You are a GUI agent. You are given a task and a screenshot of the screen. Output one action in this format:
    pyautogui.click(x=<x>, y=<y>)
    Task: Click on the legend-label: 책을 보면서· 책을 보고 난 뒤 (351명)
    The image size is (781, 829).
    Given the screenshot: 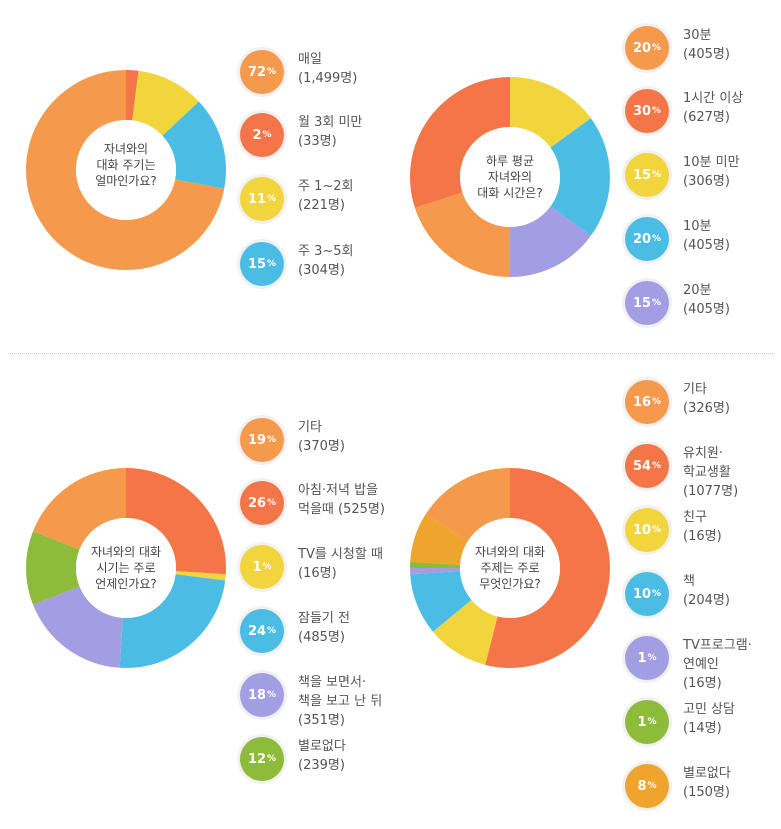 What is the action you would take?
    pyautogui.click(x=340, y=701)
    